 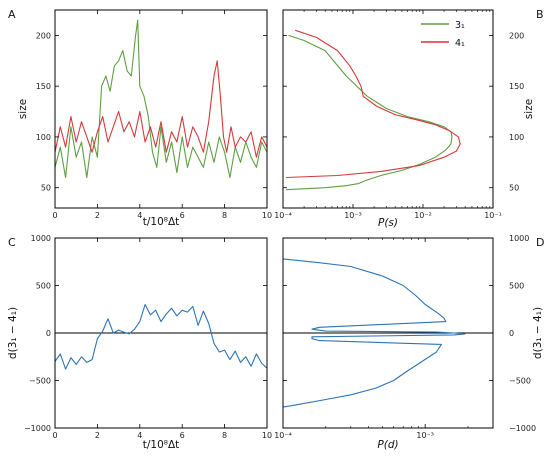 I want to click on panel-label: B, so click(x=540, y=14).